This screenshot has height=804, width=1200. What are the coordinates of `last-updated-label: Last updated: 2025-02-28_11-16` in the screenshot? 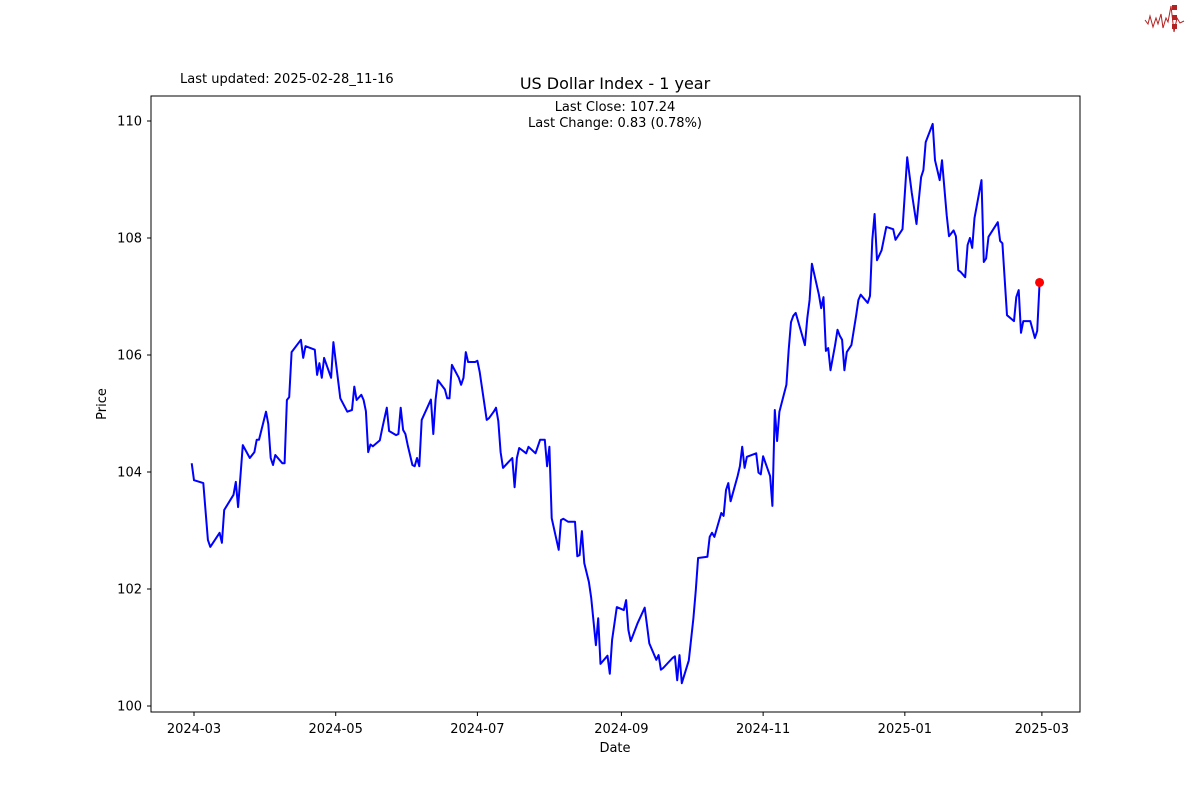 It's located at (287, 79).